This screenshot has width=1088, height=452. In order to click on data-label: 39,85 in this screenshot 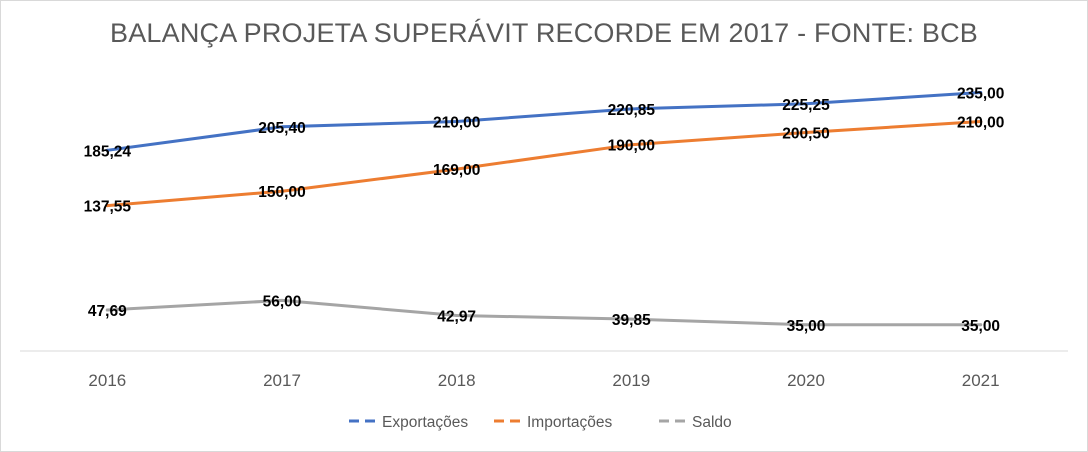, I will do `click(631, 320)`.